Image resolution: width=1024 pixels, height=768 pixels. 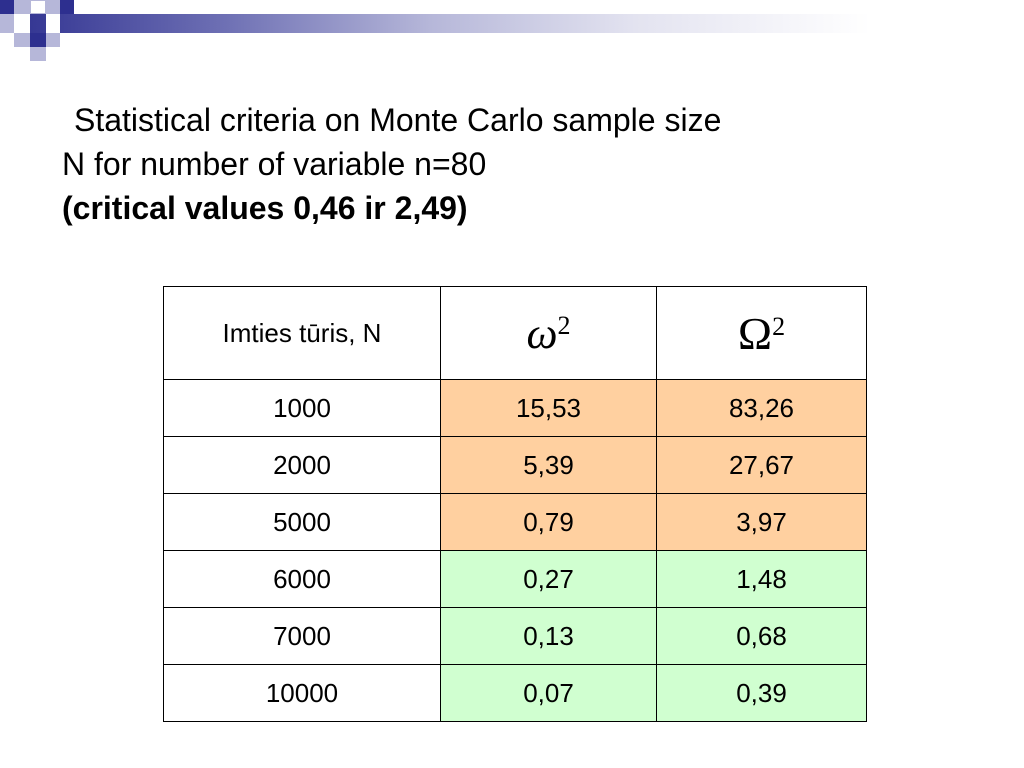 I want to click on table-row: 5000 0,79 3,97, so click(x=515, y=522).